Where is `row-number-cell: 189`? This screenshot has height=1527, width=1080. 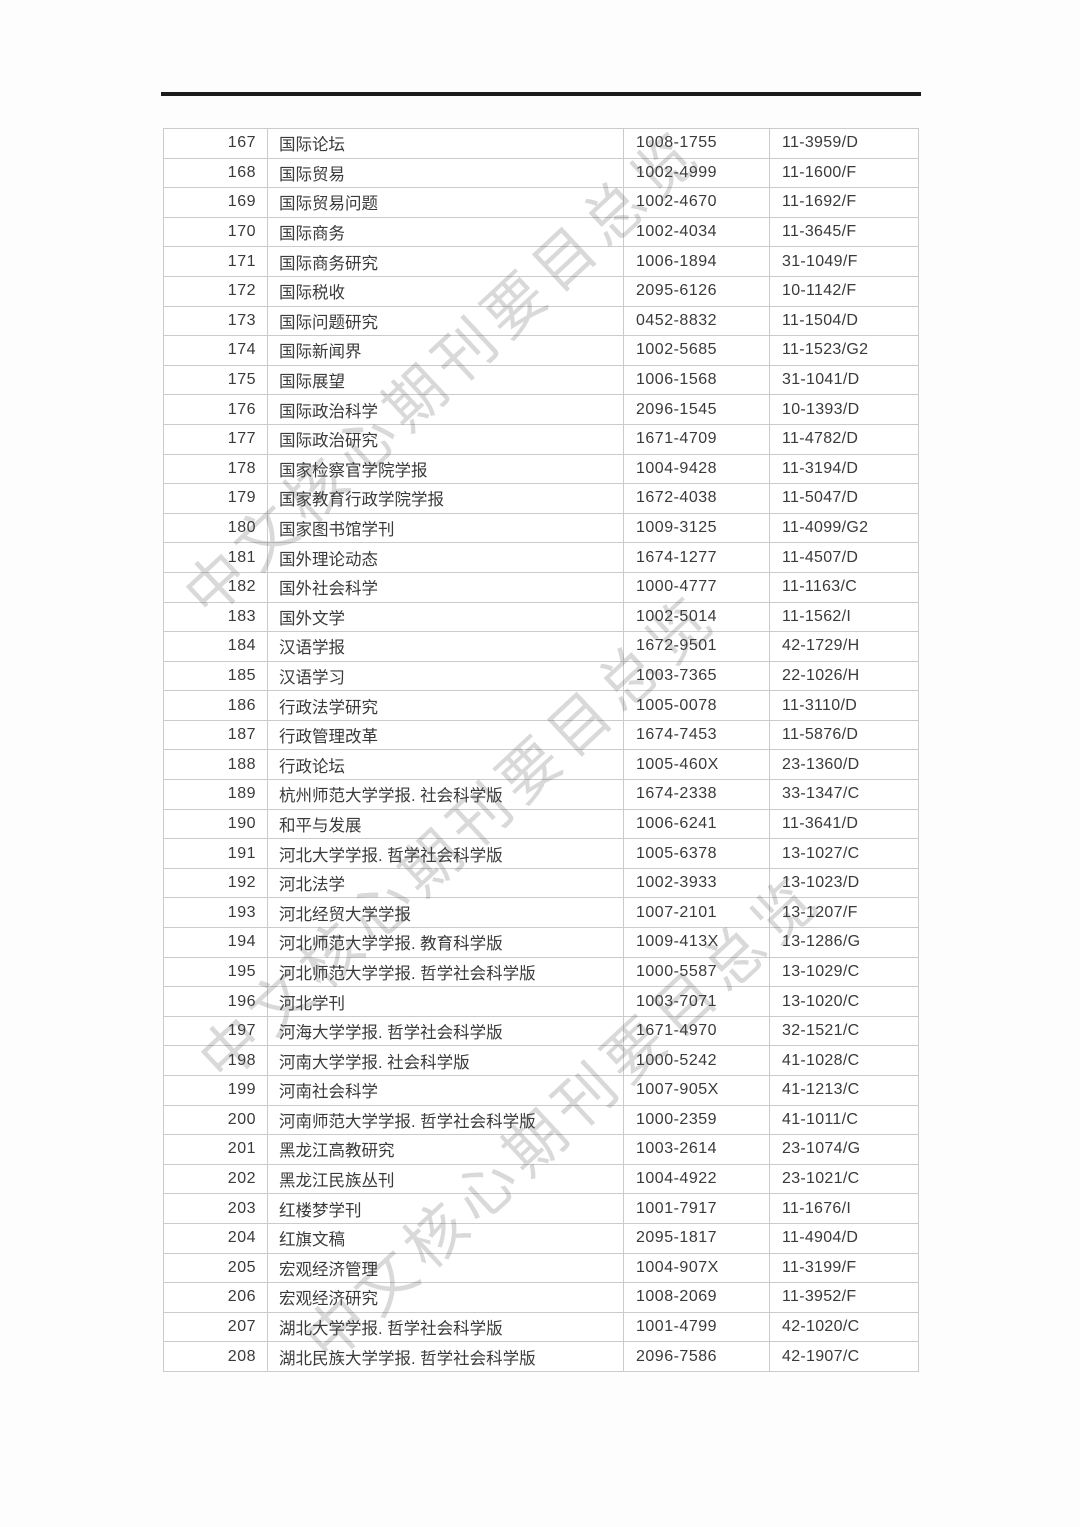
row-number-cell: 189 is located at coordinates (215, 794).